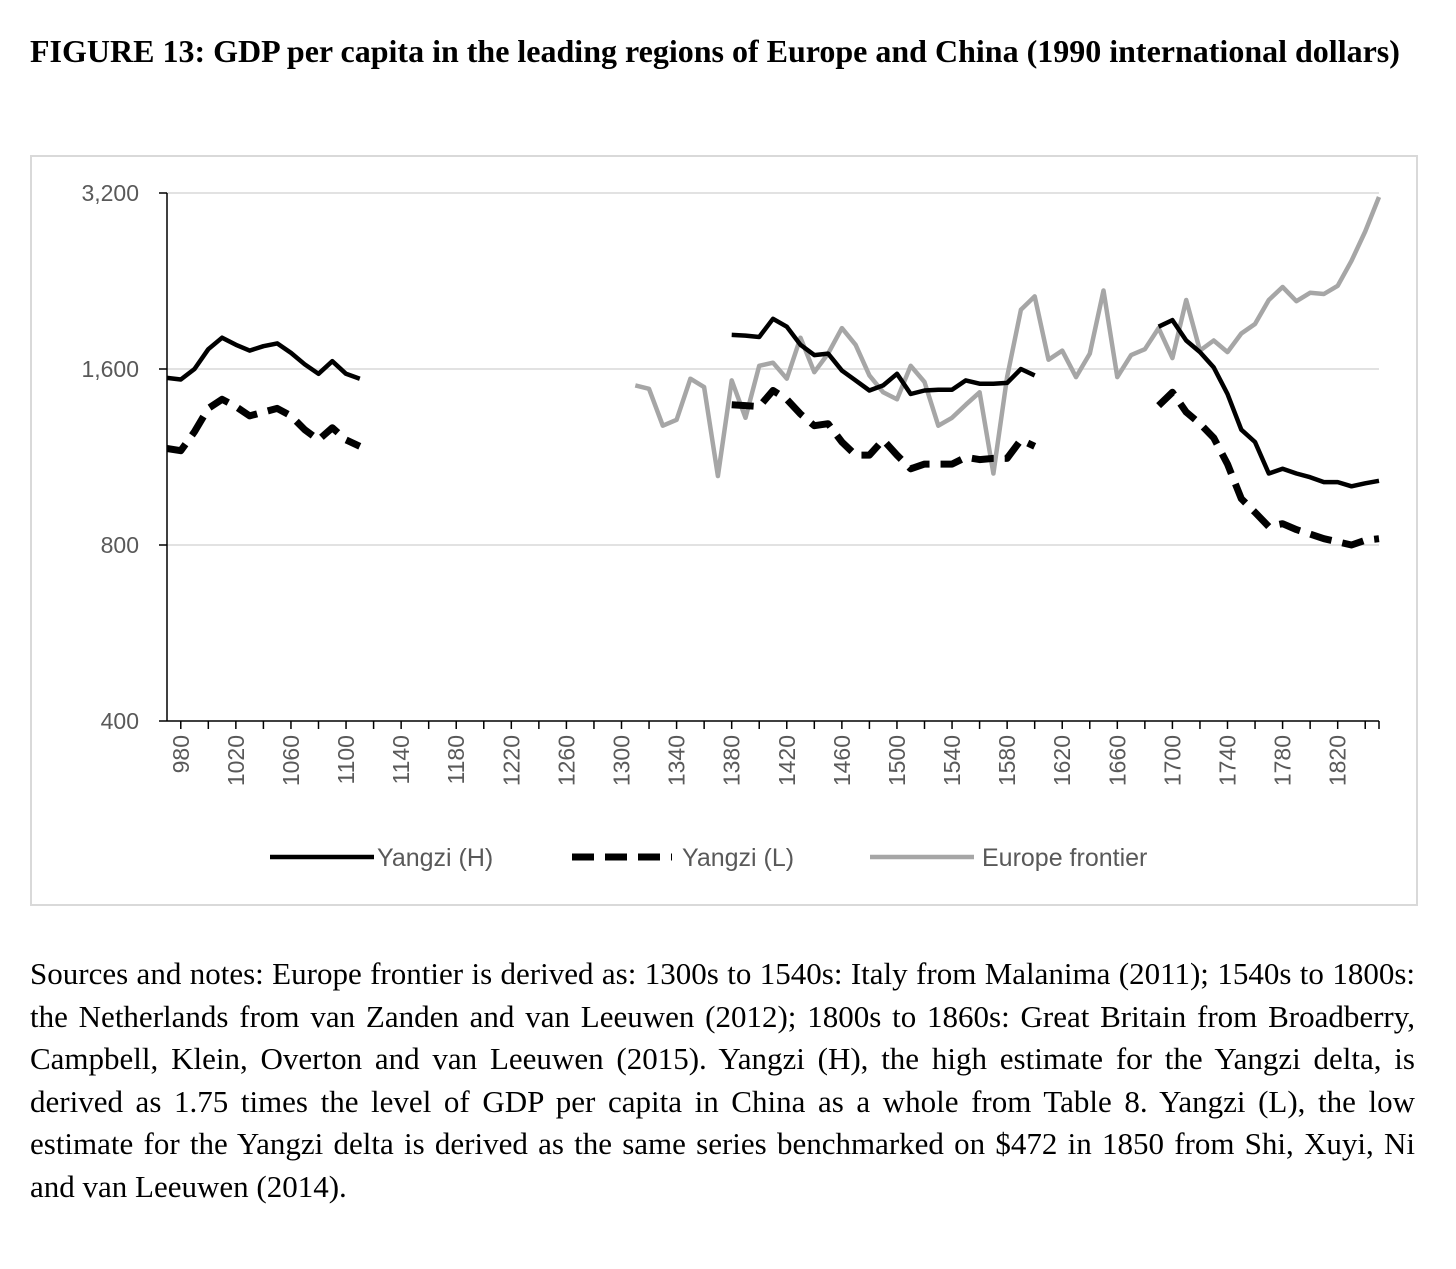 Image resolution: width=1456 pixels, height=1269 pixels. I want to click on x-tick-label: 1740, so click(1228, 760).